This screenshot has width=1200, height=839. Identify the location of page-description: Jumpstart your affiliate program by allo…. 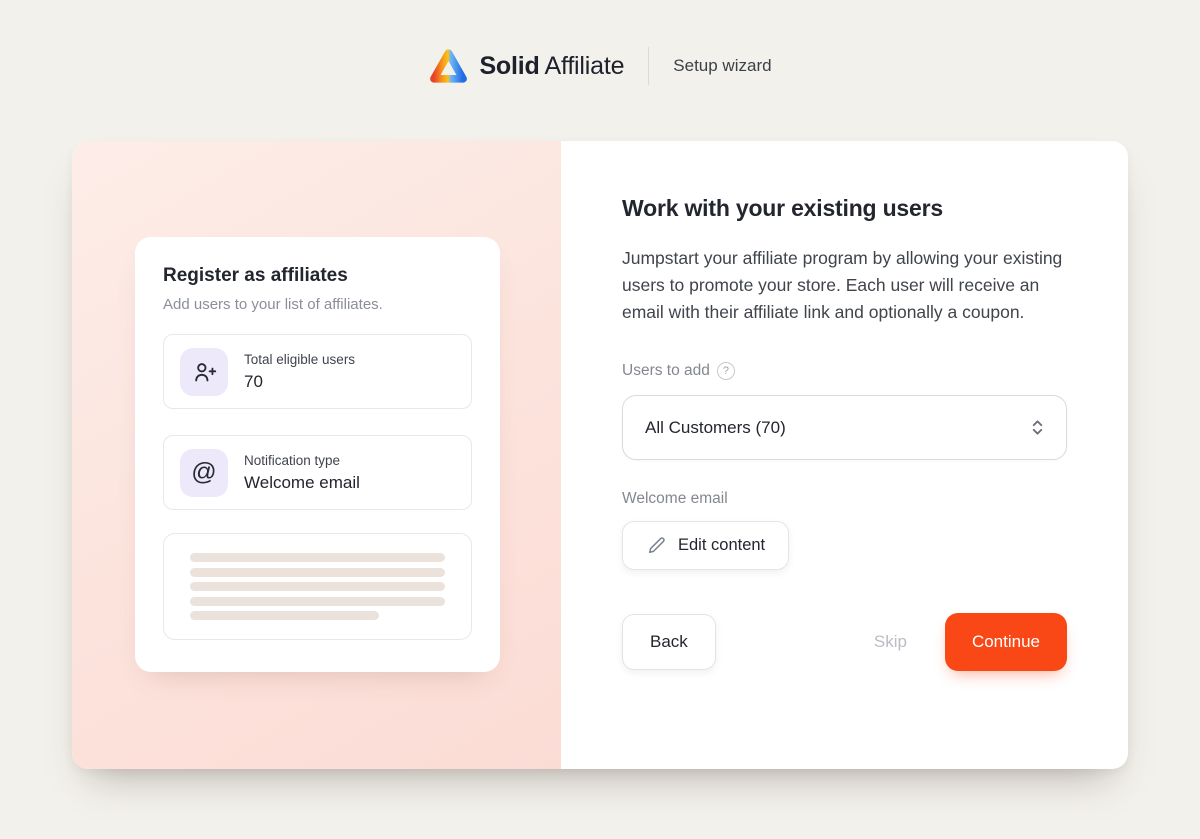
(842, 285).